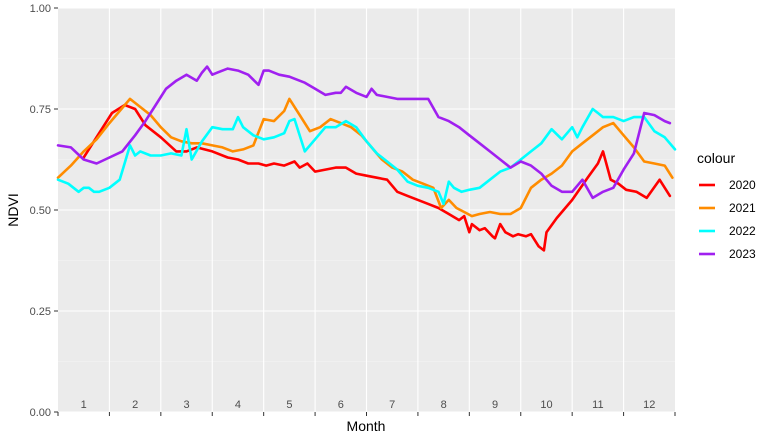  I want to click on month-label: 3, so click(186, 405).